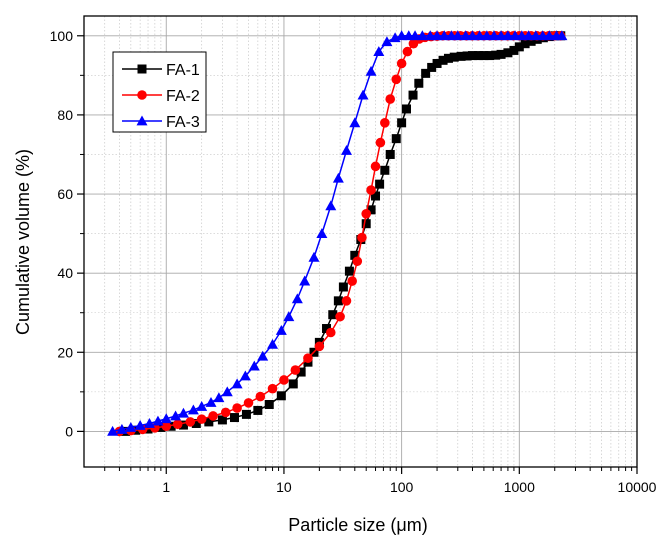 The height and width of the screenshot is (542, 667). Describe the element at coordinates (161, 96) in the screenshot. I see `legend-item-fa-2: FA-2` at that location.